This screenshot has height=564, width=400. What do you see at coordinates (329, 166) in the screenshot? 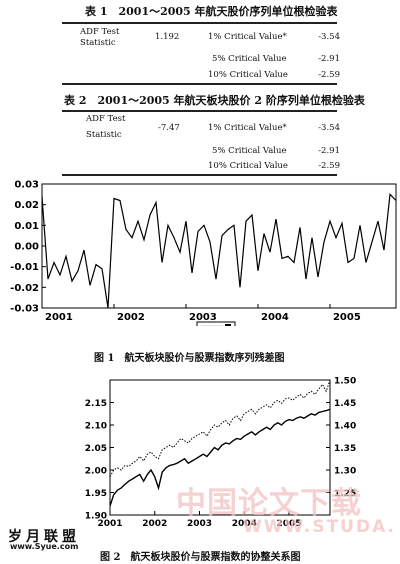
I see `table2-row-3-value: -2.59` at bounding box center [329, 166].